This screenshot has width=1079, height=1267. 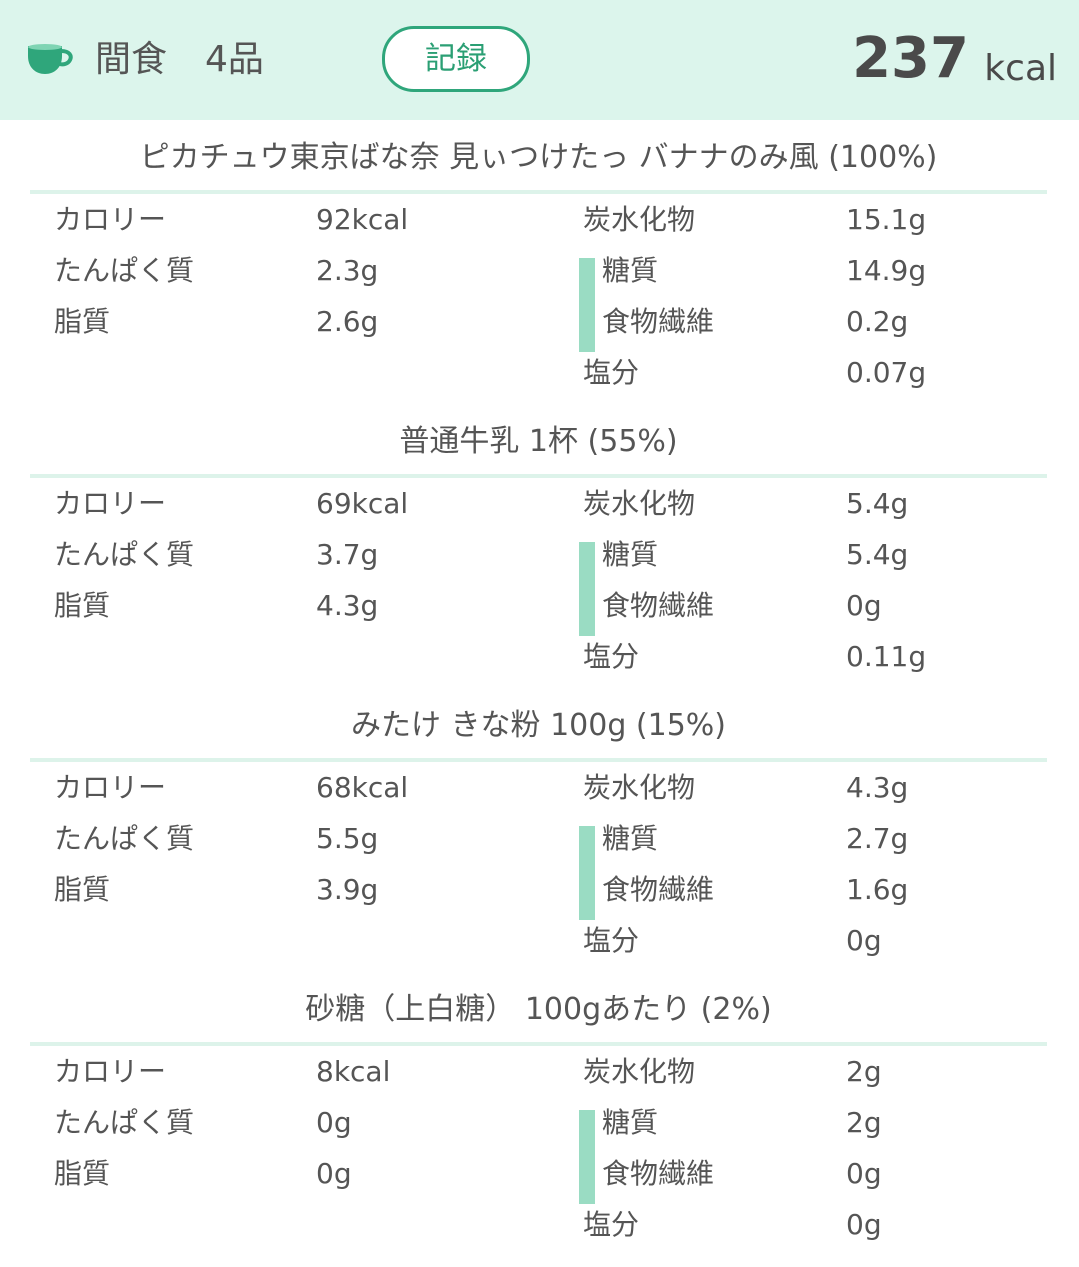 I want to click on item-count: 4品, so click(x=234, y=59).